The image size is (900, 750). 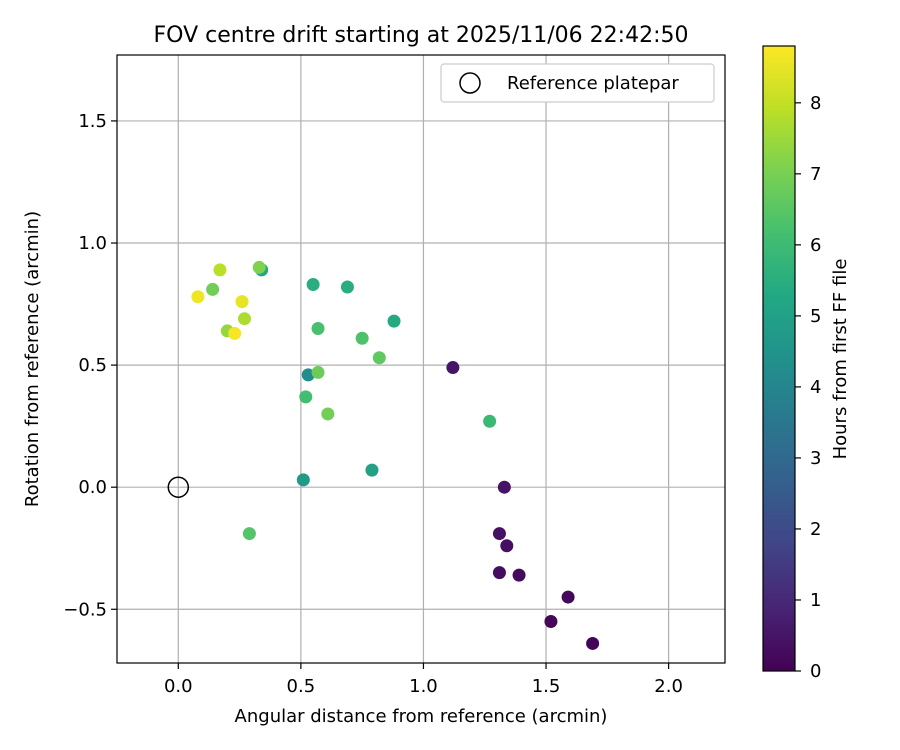 I want to click on reference-point, so click(x=178, y=487).